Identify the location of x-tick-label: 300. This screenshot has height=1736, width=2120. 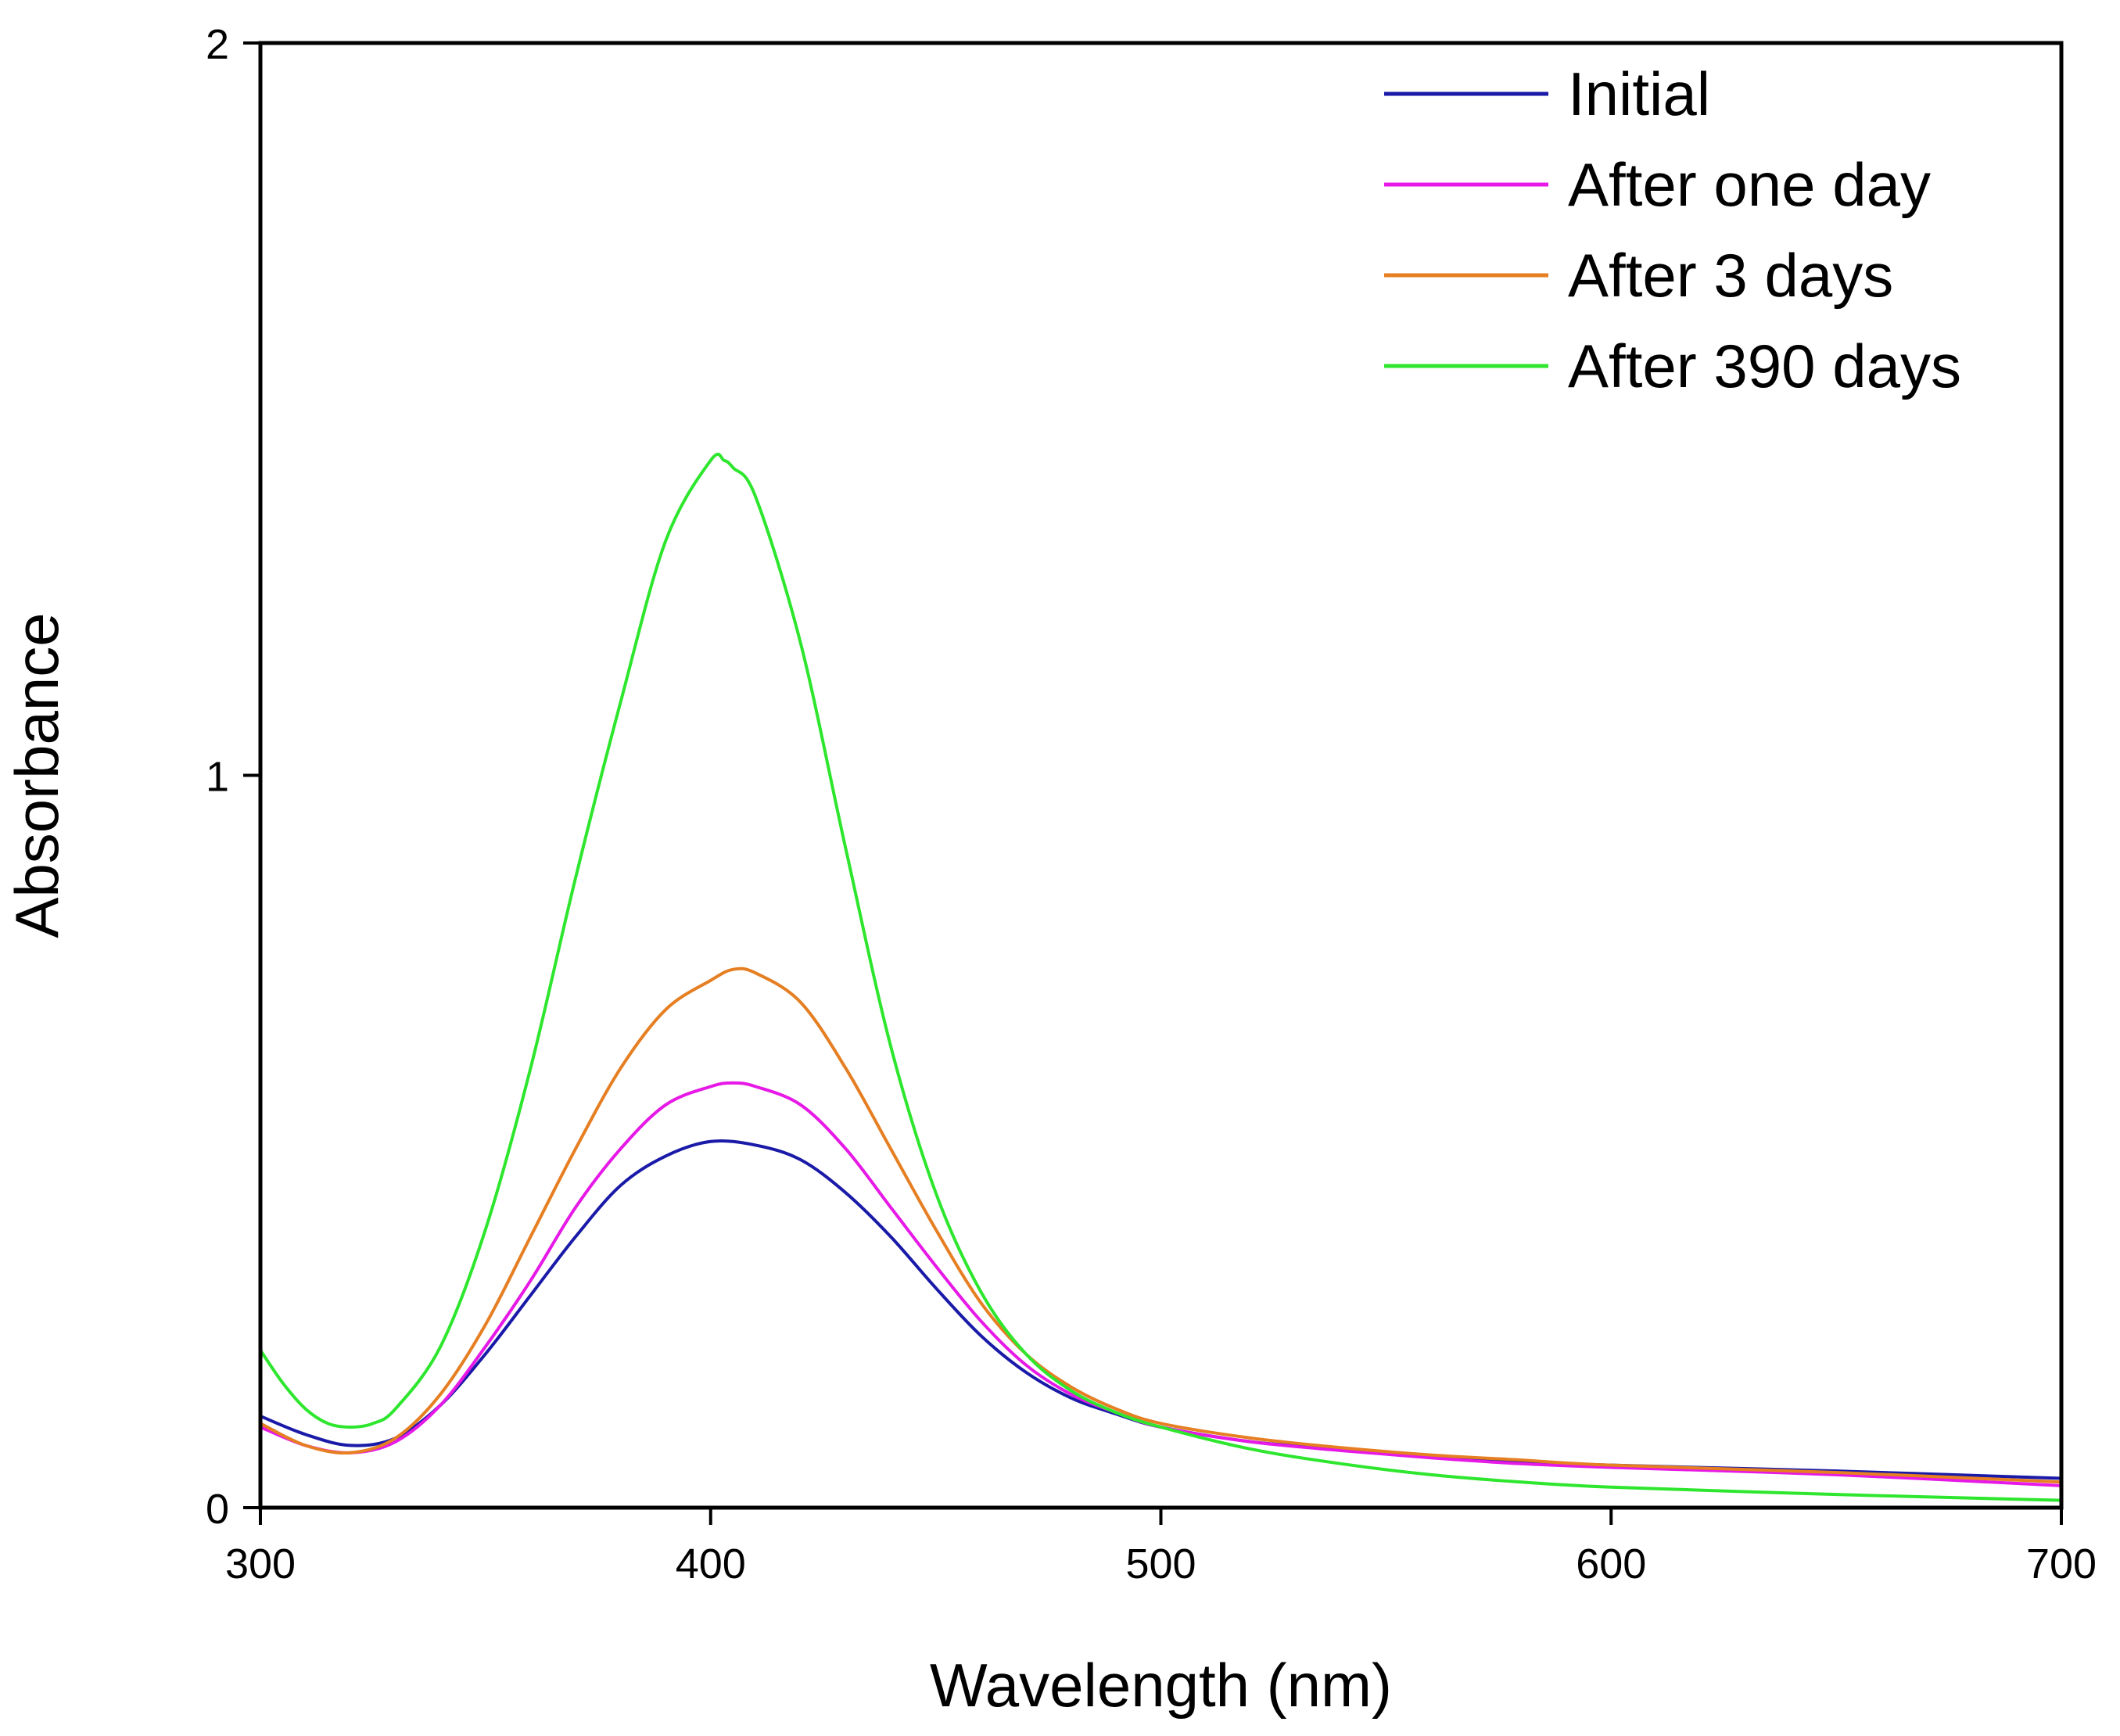
(260, 1564).